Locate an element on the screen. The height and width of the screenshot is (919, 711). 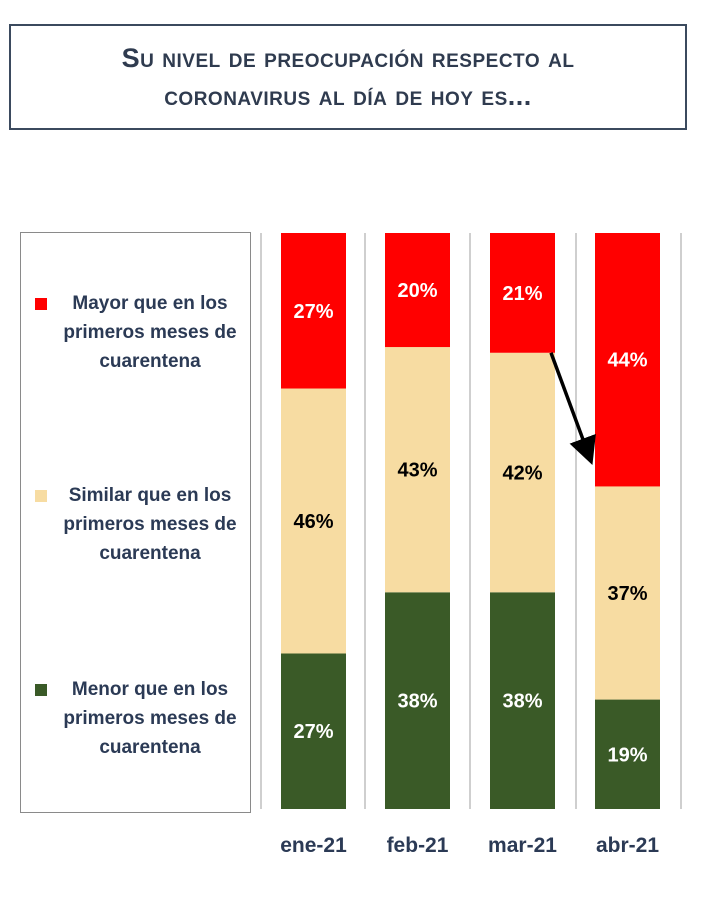
data-label-feb-21-1: 43% is located at coordinates (417, 471).